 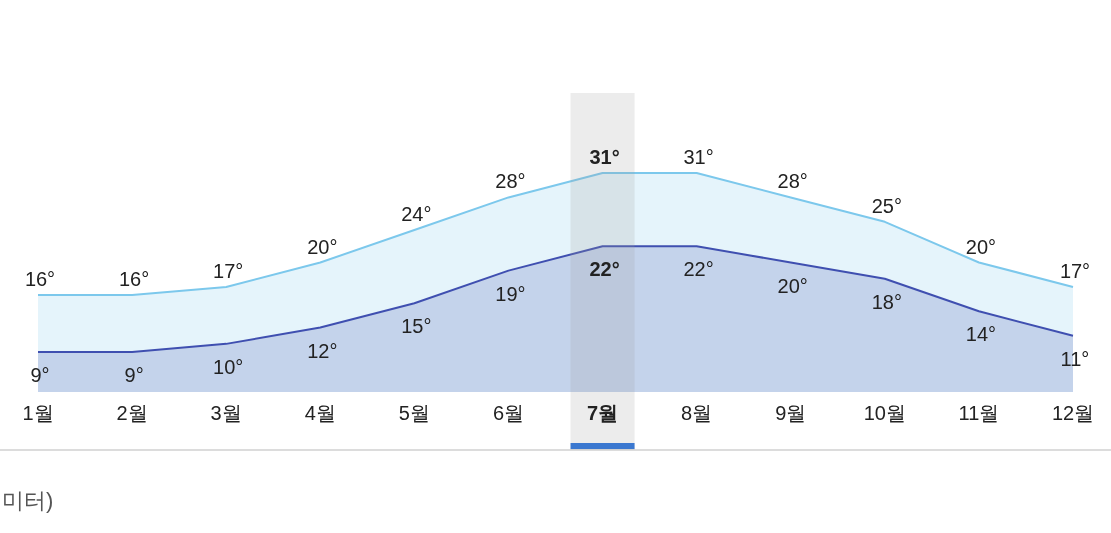 I want to click on data-label: 10°, so click(x=228, y=366).